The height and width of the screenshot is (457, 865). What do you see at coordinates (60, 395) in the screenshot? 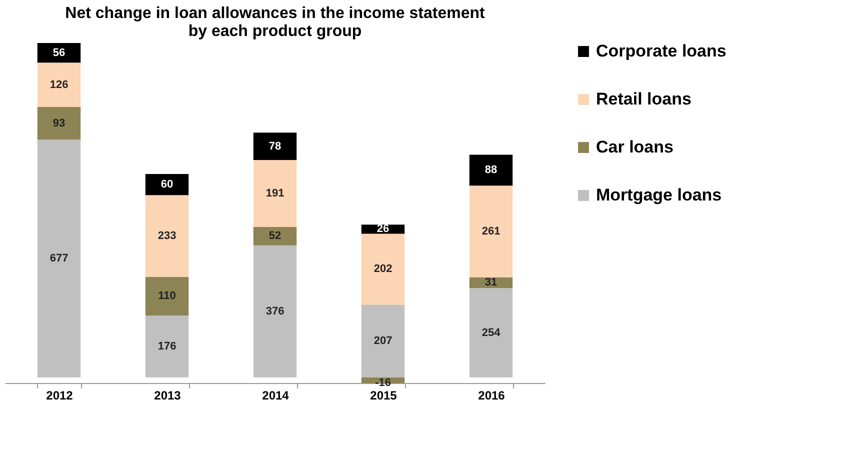
I see `x-tick-label: 2012` at bounding box center [60, 395].